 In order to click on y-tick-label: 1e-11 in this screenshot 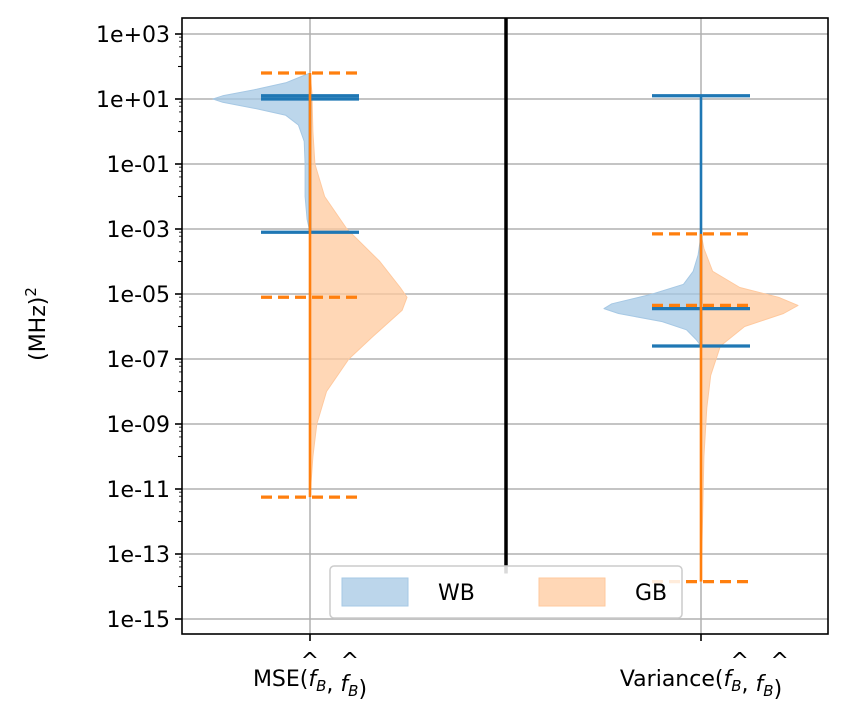, I will do `click(138, 490)`.